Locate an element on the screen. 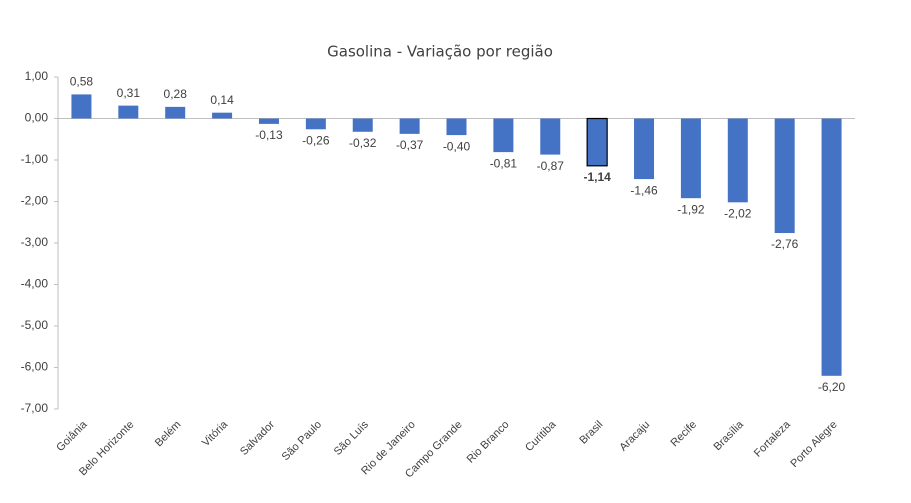  value-label: -0,37 is located at coordinates (410, 145).